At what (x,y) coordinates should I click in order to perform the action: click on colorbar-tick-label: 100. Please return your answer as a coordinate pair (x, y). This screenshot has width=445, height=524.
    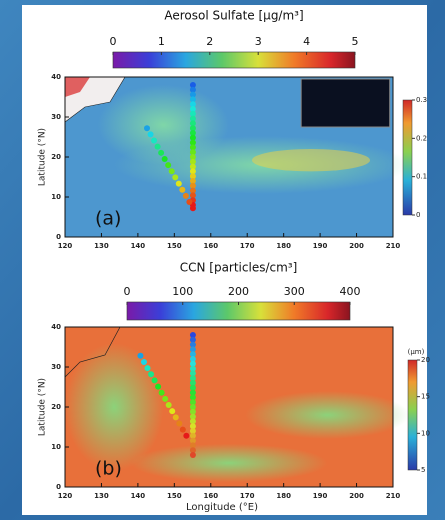
    Looking at the image, I should click on (182, 291).